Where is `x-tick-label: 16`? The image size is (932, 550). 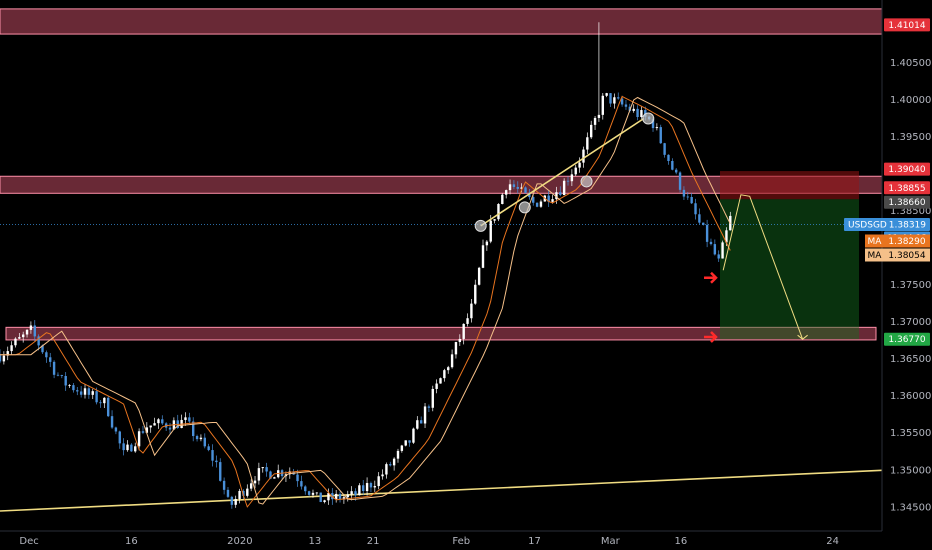
x-tick-label: 16 is located at coordinates (681, 541).